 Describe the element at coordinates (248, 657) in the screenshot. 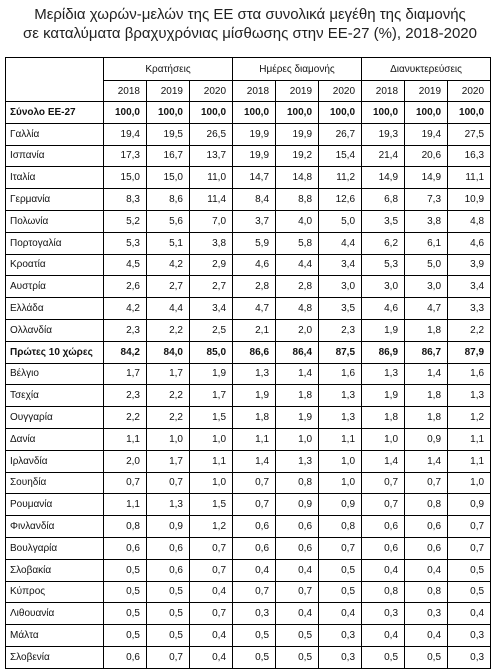

I see `data-row: Σλοβενία 0,6 0,7 0,4 0,5 0,5 0,3 0,5 0,5 0,3` at that location.